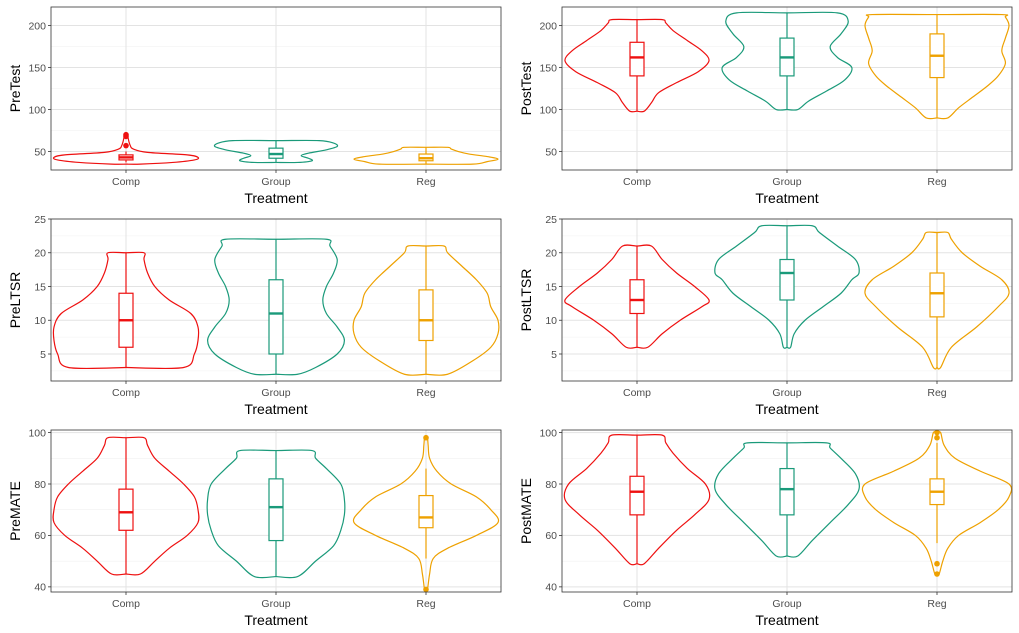  What do you see at coordinates (15, 89) in the screenshot?
I see `y-axis-title: PreTest` at bounding box center [15, 89].